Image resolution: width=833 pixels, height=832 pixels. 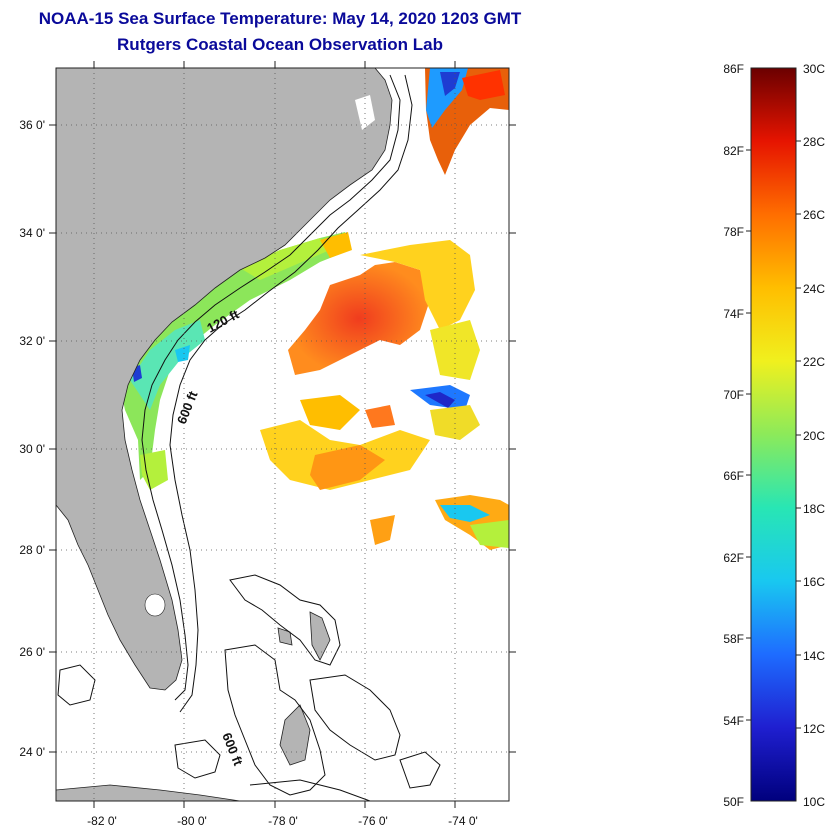 What do you see at coordinates (814, 802) in the screenshot?
I see `colorbar-c-label: 10C` at bounding box center [814, 802].